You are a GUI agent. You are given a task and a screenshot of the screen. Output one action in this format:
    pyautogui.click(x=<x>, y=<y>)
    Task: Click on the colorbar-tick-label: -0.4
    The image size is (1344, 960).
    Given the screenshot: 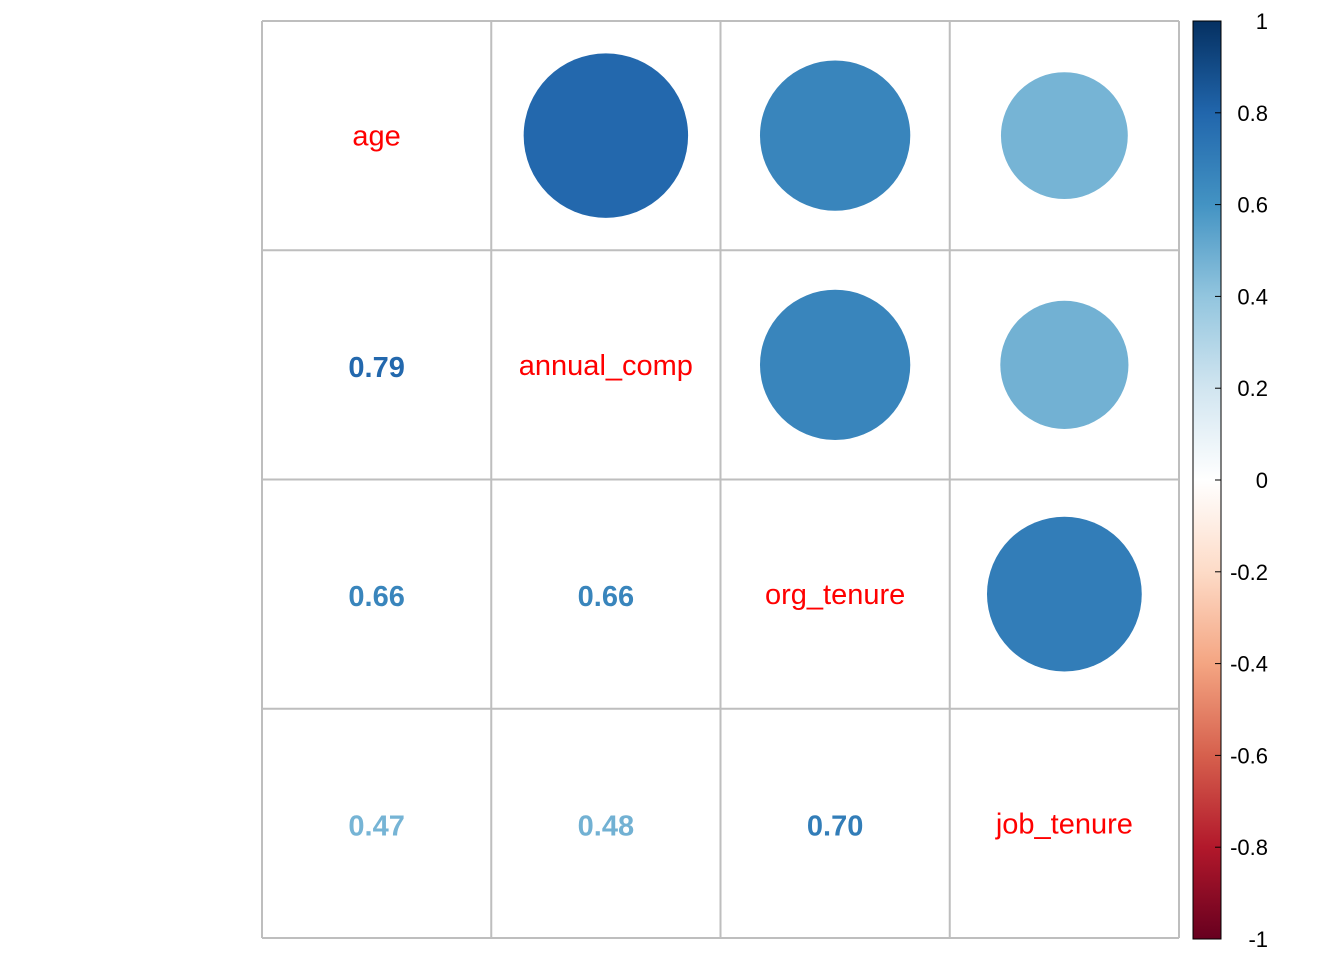 What is the action you would take?
    pyautogui.click(x=1249, y=664)
    